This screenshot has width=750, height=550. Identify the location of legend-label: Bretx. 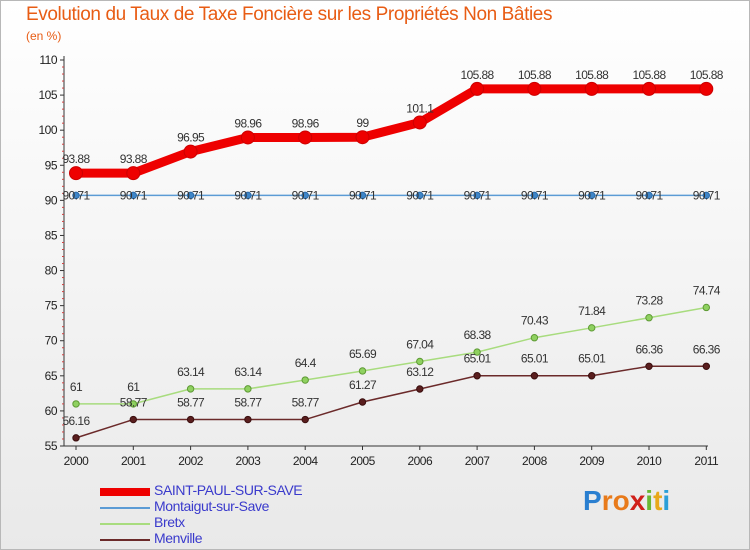
(169, 522).